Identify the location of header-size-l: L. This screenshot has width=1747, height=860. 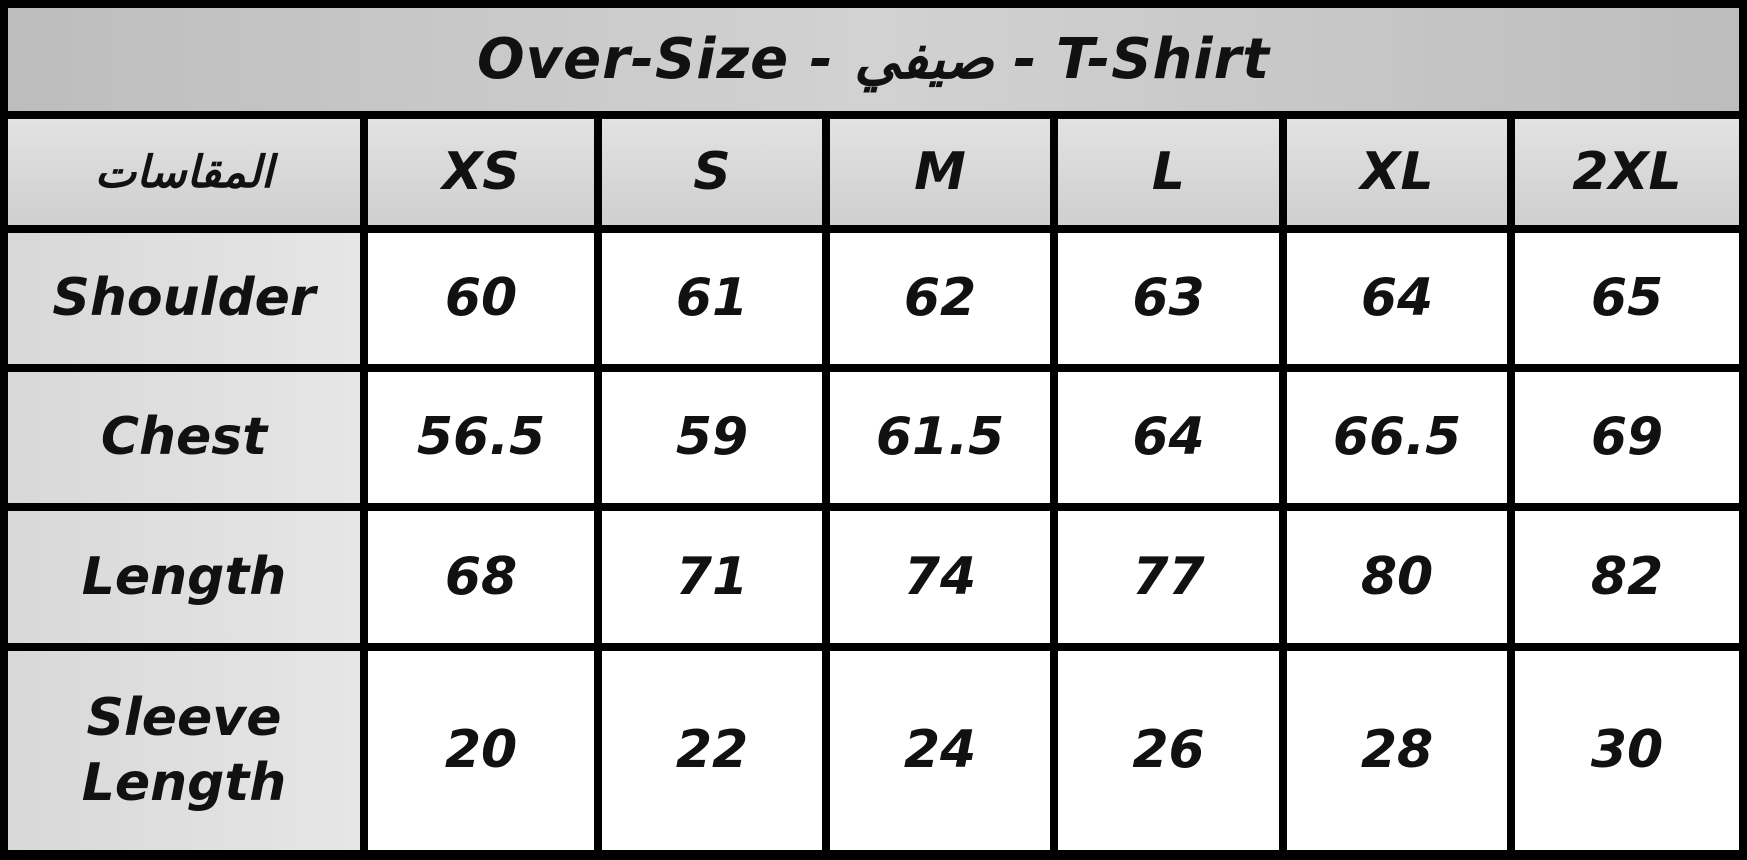
(1168, 172).